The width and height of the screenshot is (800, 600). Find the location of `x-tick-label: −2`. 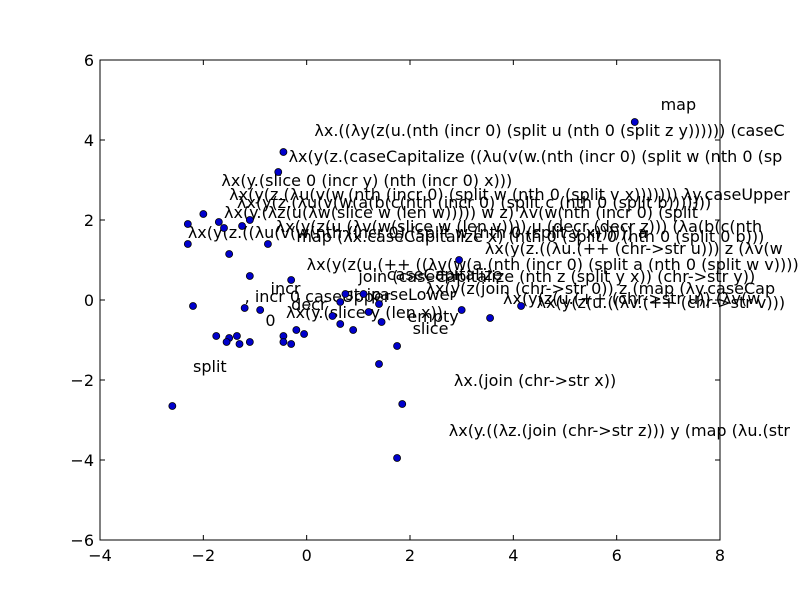

x-tick-label: −2 is located at coordinates (204, 555).